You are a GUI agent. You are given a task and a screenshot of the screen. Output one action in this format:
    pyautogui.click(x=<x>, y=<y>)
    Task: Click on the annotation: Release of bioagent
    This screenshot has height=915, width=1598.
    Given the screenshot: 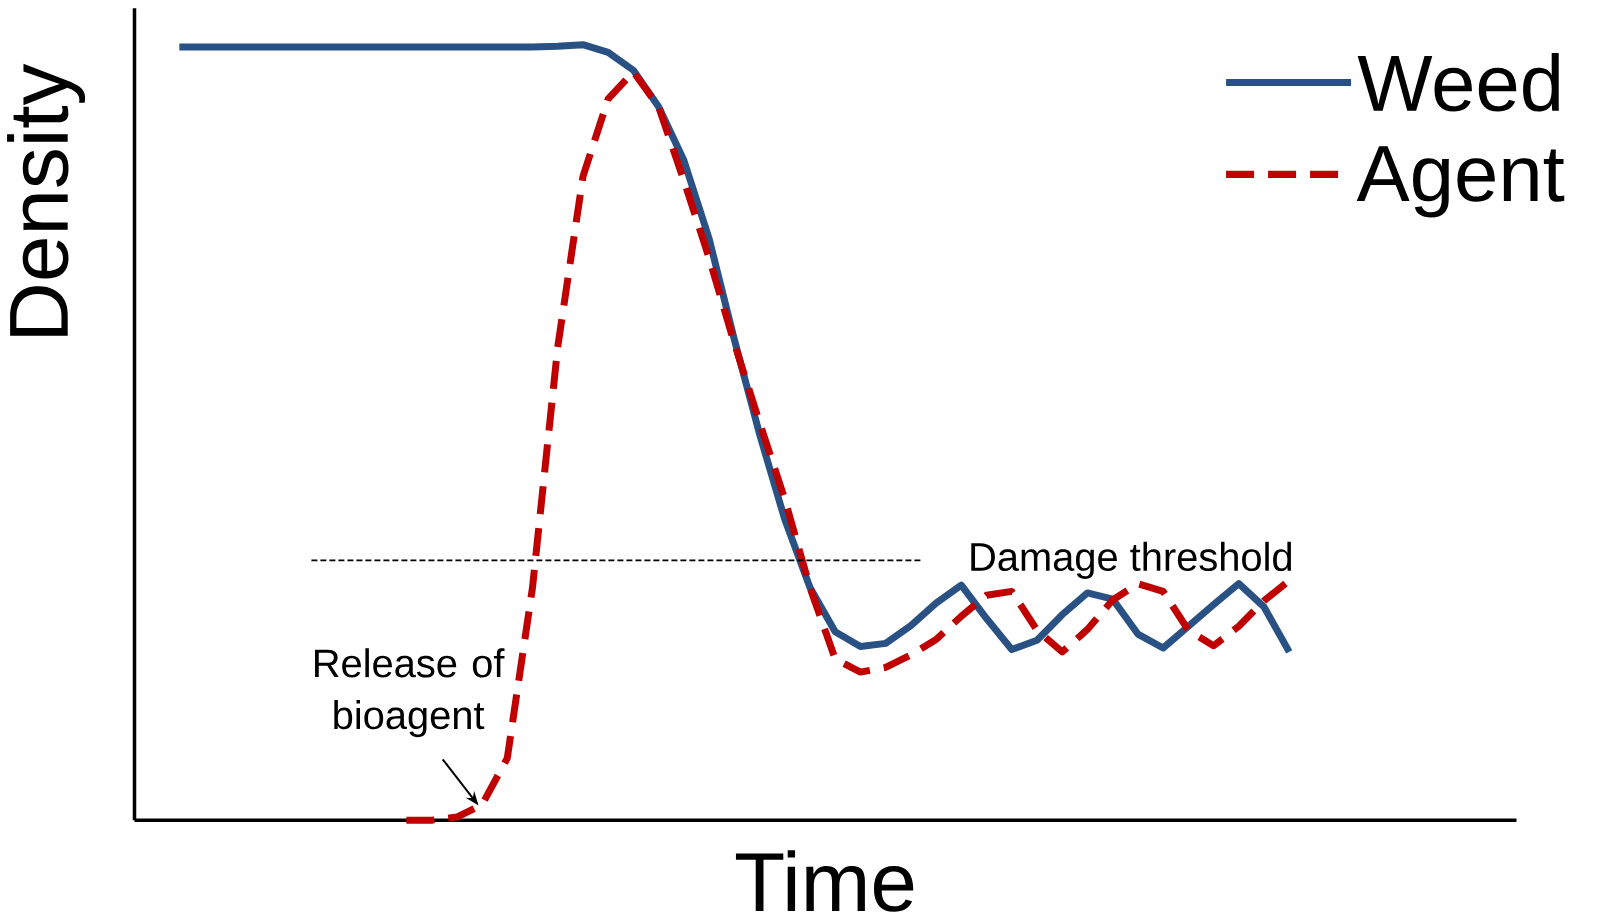 What is the action you would take?
    pyautogui.click(x=410, y=693)
    